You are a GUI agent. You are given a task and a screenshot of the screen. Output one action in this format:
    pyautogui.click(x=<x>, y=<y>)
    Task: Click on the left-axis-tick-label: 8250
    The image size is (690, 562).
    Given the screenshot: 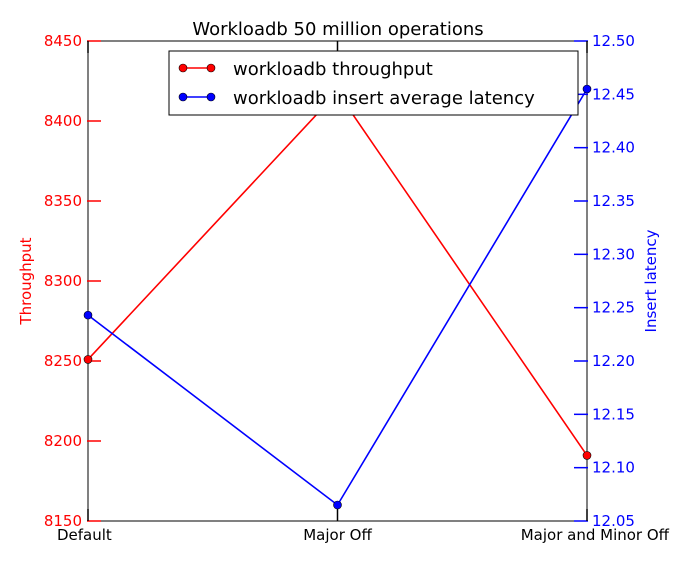 What is the action you would take?
    pyautogui.click(x=63, y=361)
    